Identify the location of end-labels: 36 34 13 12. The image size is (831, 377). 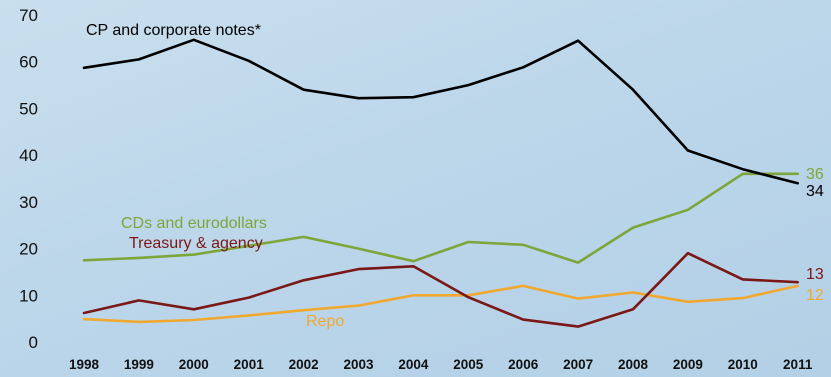
(815, 235).